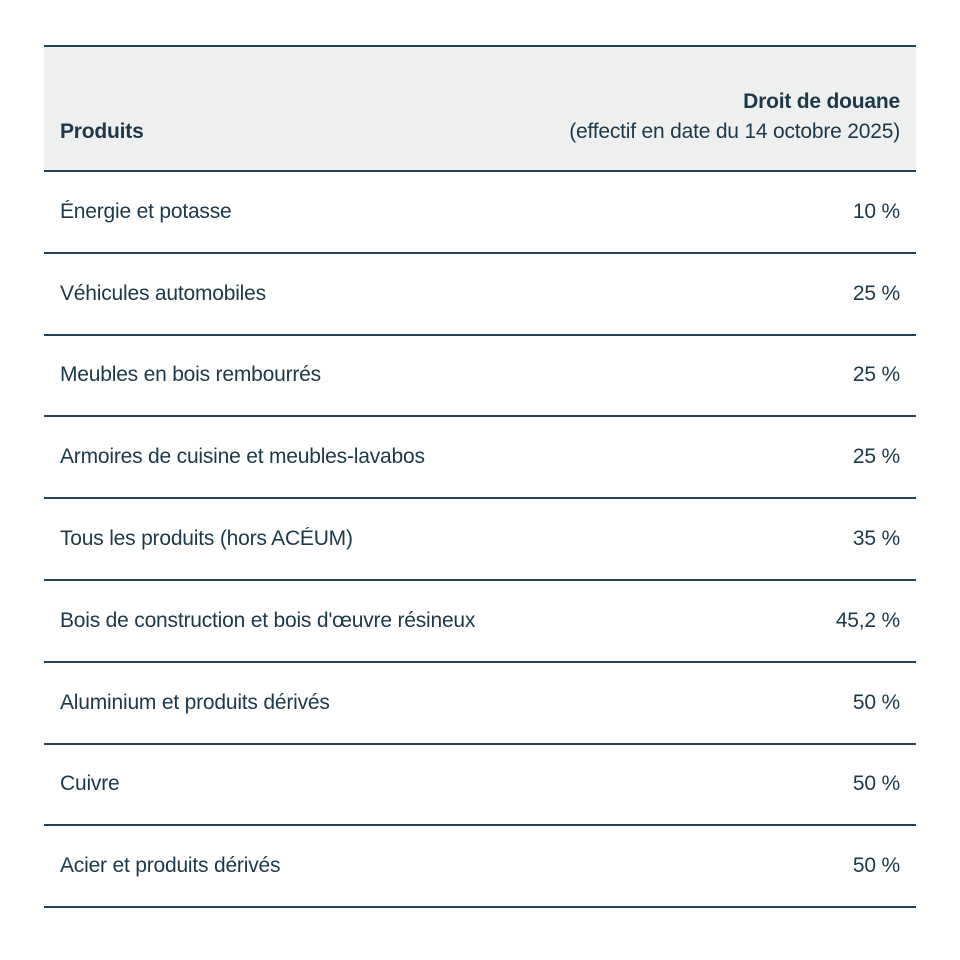  What do you see at coordinates (480, 867) in the screenshot?
I see `table-row: Acier et produits dérivés 50 %` at bounding box center [480, 867].